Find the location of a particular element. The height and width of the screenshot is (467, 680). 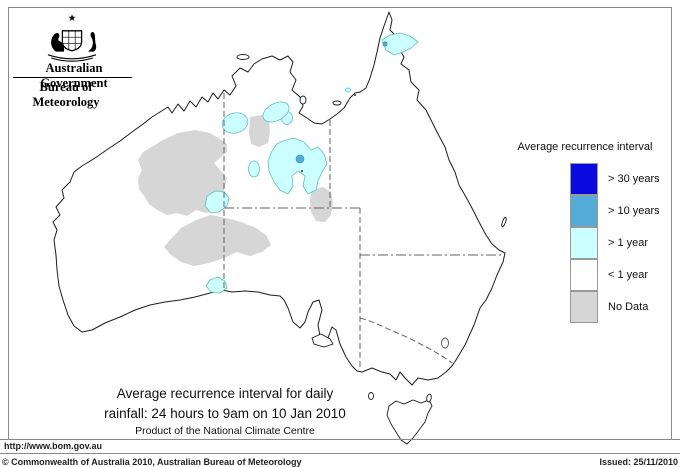

mornington-island is located at coordinates (337, 103).